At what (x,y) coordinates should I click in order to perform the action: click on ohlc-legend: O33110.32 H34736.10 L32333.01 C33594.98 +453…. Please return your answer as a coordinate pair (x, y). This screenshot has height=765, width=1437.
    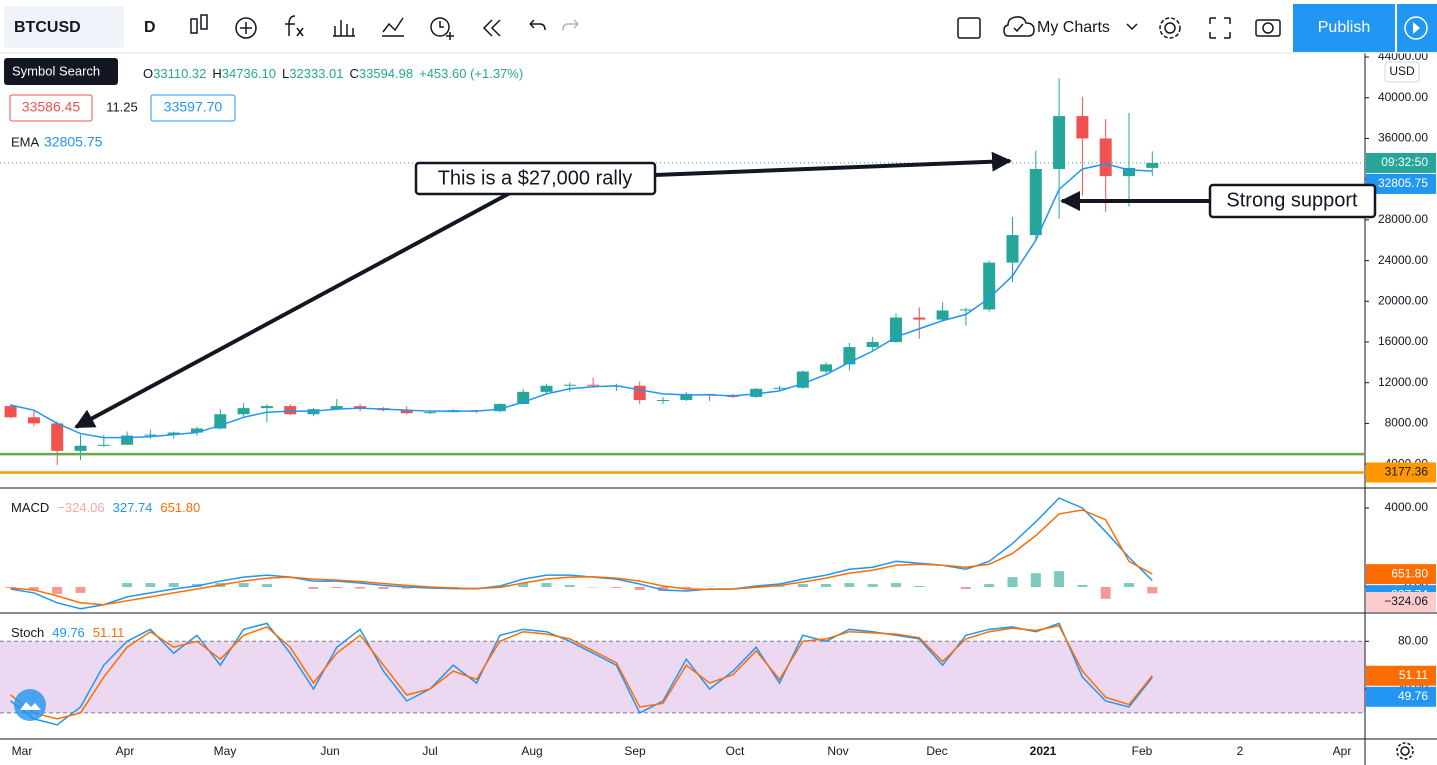
    Looking at the image, I should click on (333, 73).